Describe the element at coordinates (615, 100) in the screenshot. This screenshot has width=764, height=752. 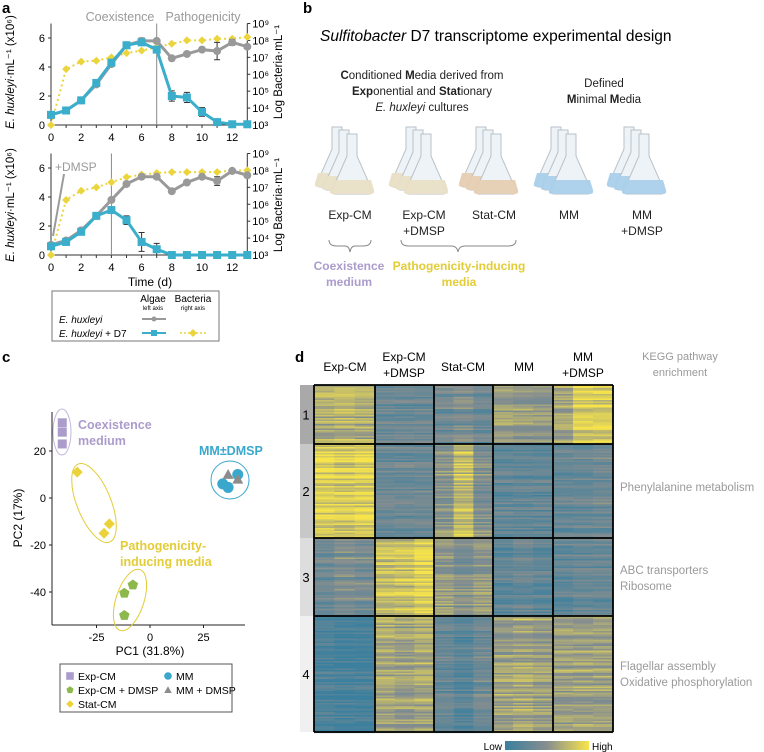
I see `mm-text-segment: M` at that location.